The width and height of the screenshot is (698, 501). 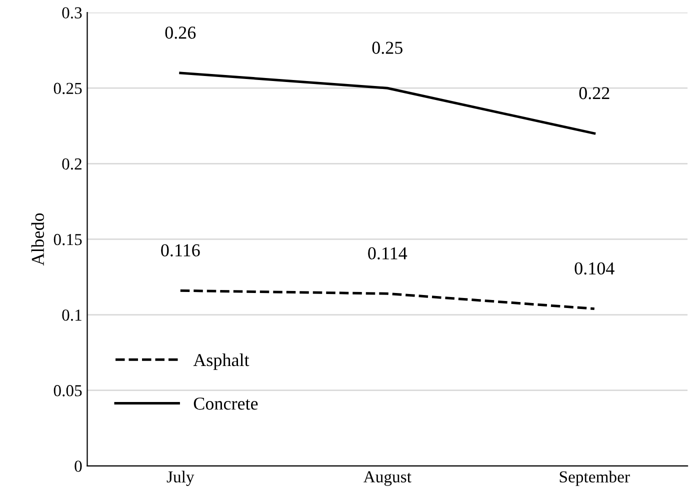 I want to click on y-tick-label: 0, so click(x=78, y=466).